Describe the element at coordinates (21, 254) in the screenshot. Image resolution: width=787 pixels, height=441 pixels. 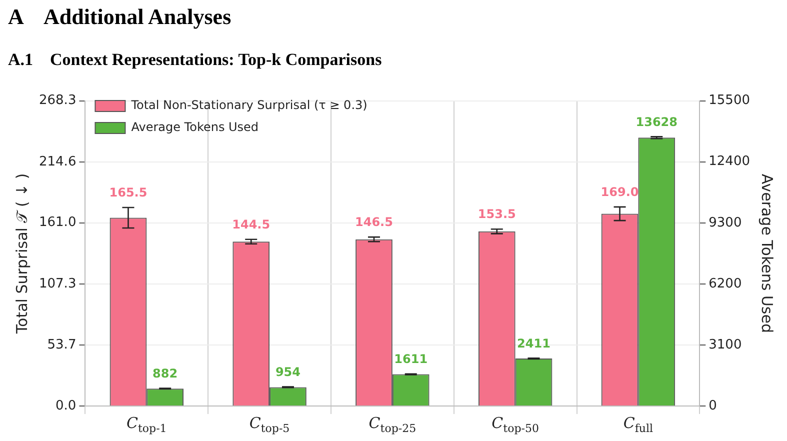
I see `y-axis-title: Total Surprisal 𝒯 ( ↓ )` at that location.